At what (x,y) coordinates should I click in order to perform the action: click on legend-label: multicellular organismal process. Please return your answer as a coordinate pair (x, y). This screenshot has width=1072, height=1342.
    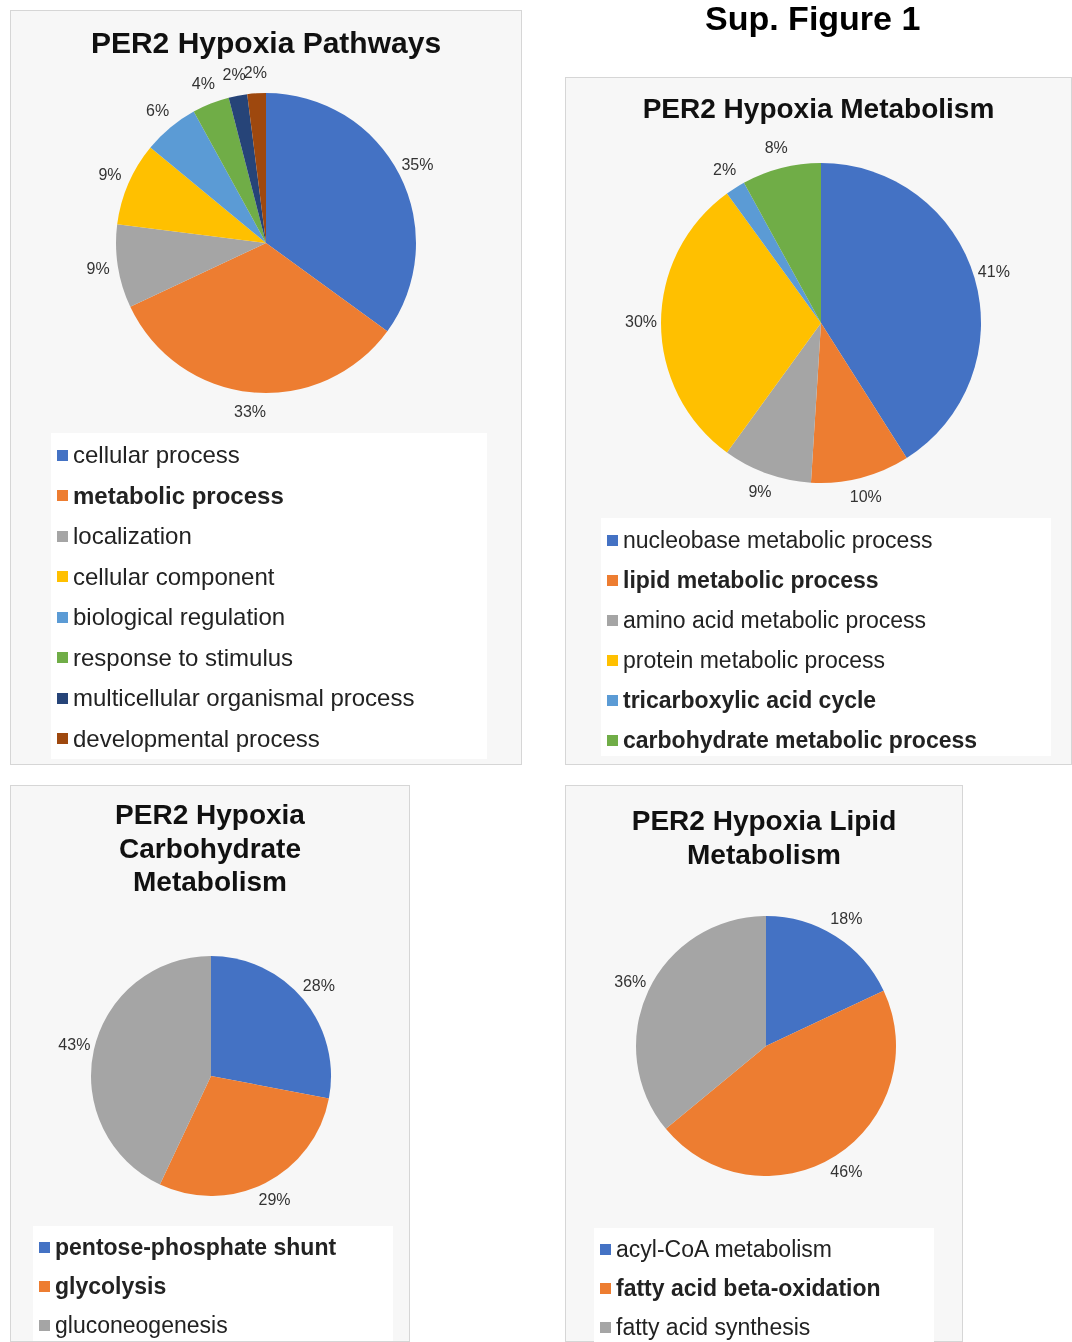
    Looking at the image, I should click on (244, 698).